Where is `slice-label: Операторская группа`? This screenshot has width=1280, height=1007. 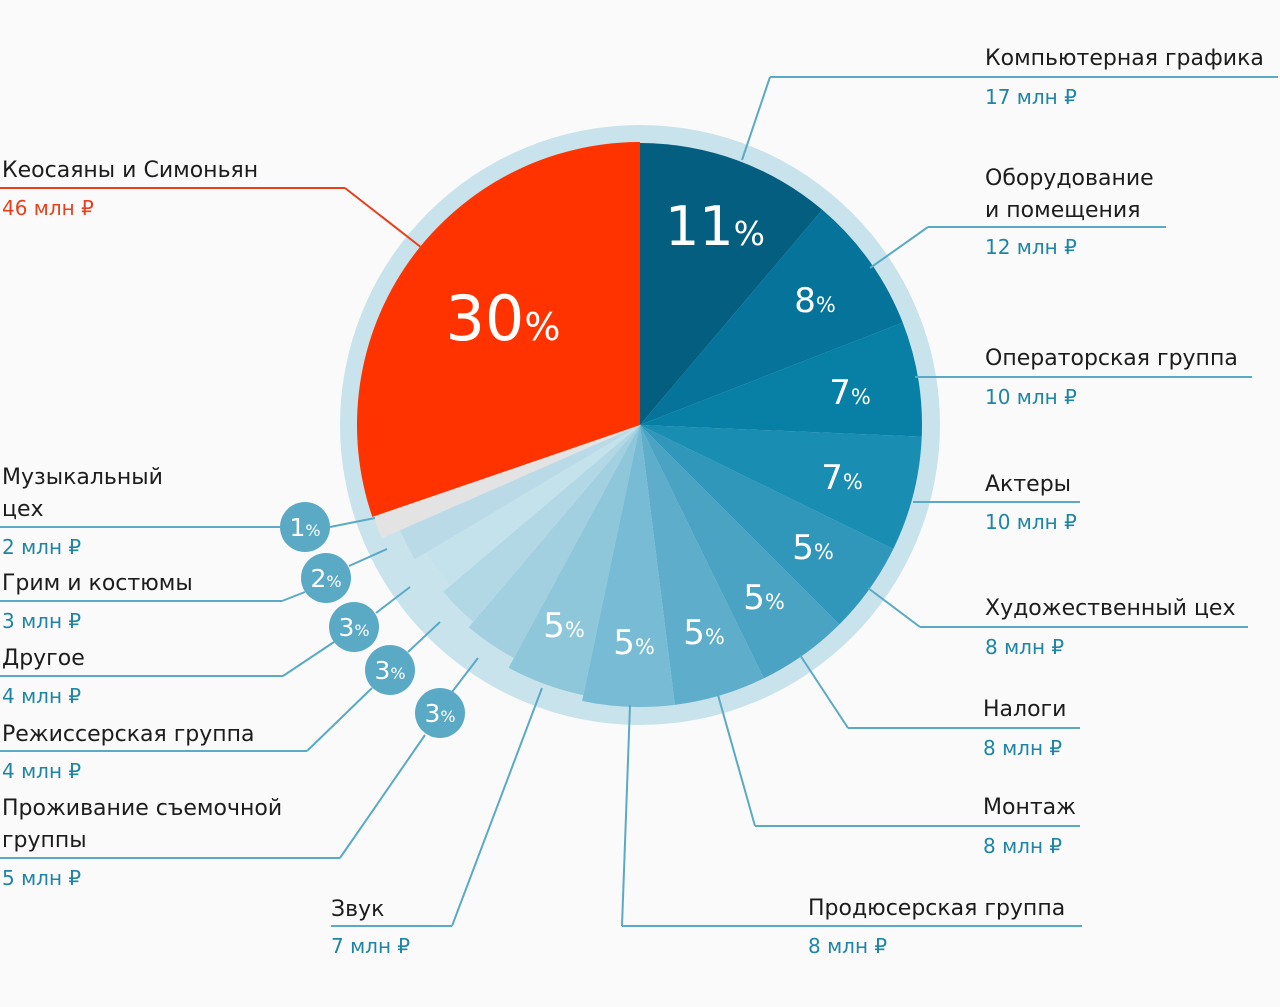 slice-label: Операторская группа is located at coordinates (1111, 358).